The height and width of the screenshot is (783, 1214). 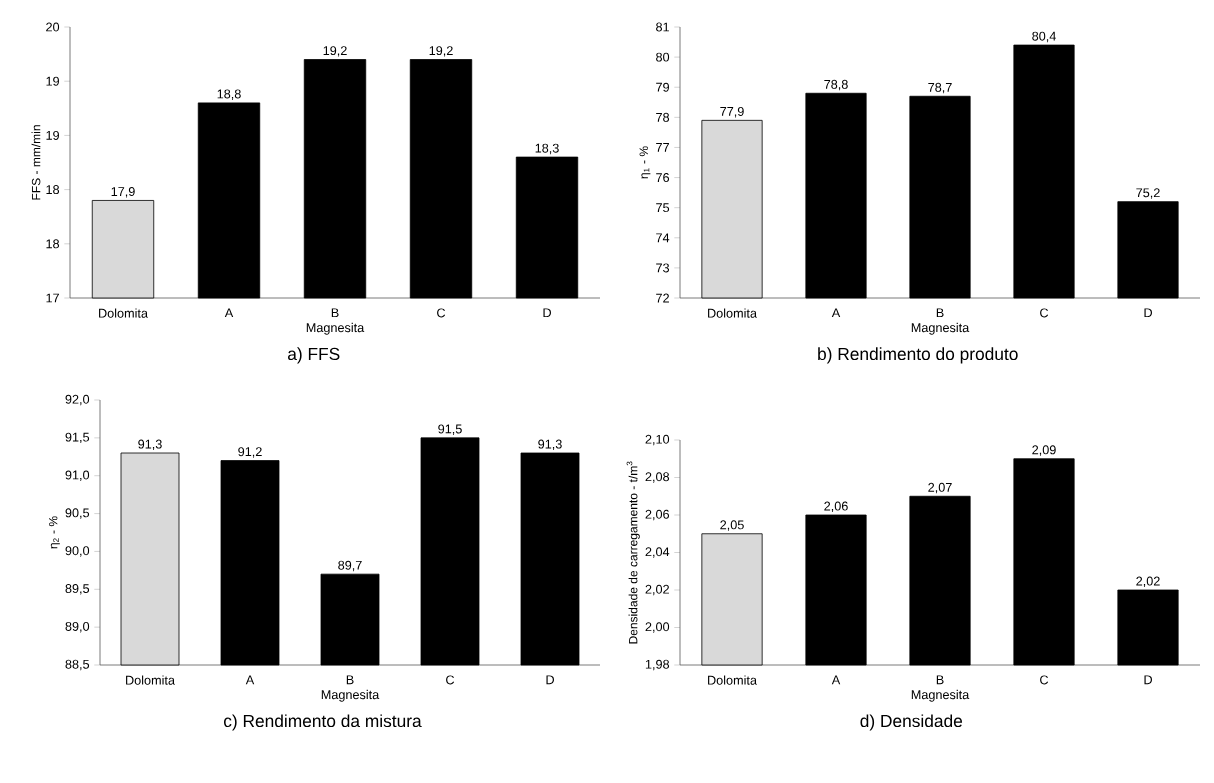 What do you see at coordinates (314, 355) in the screenshot?
I see `text: a) FFS` at bounding box center [314, 355].